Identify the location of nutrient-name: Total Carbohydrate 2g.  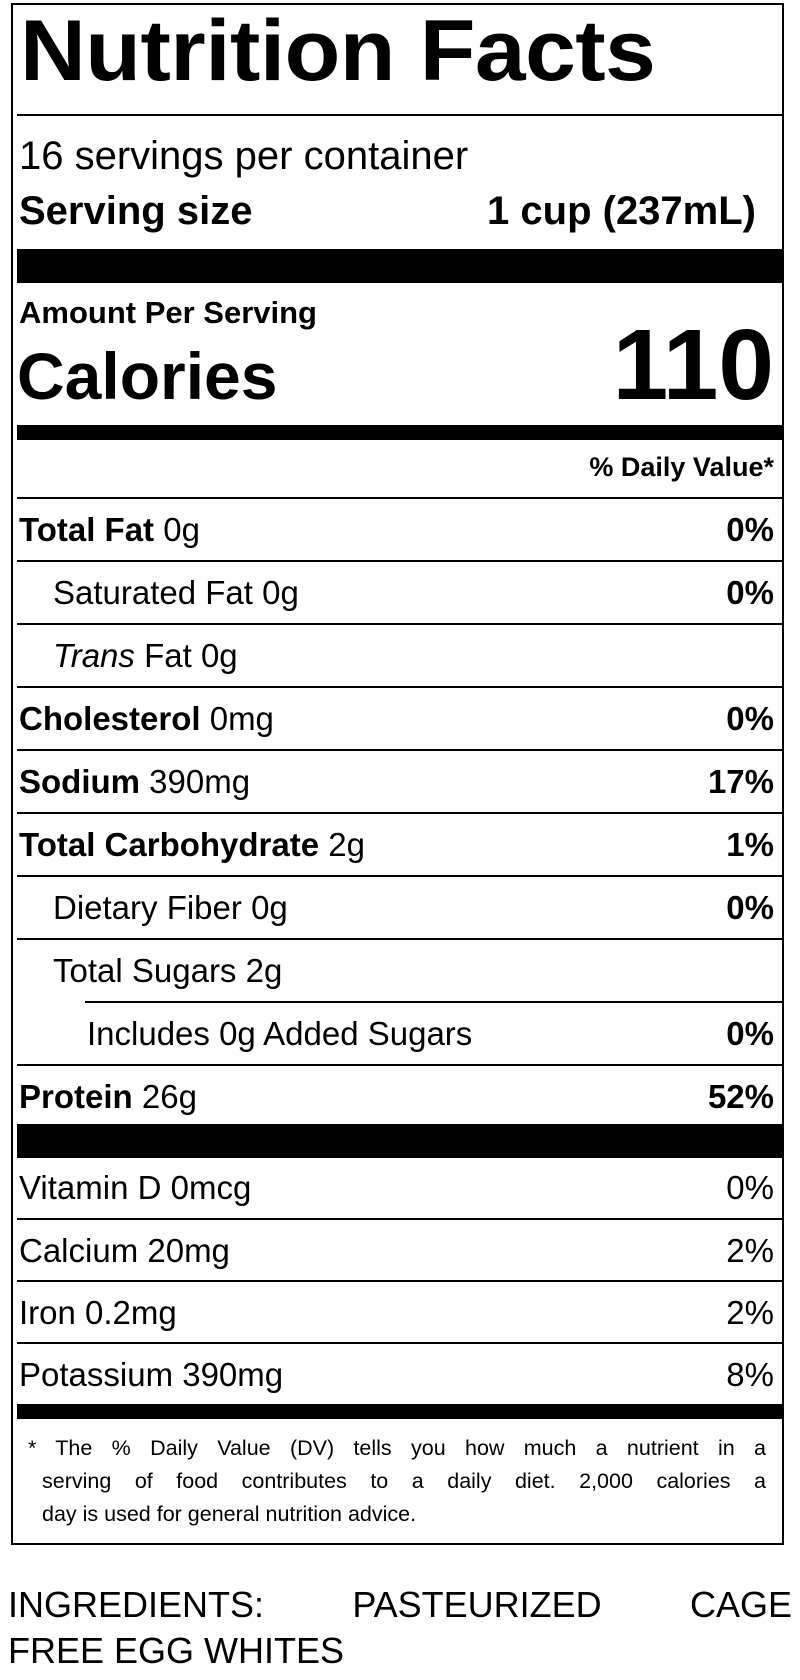
(191, 845).